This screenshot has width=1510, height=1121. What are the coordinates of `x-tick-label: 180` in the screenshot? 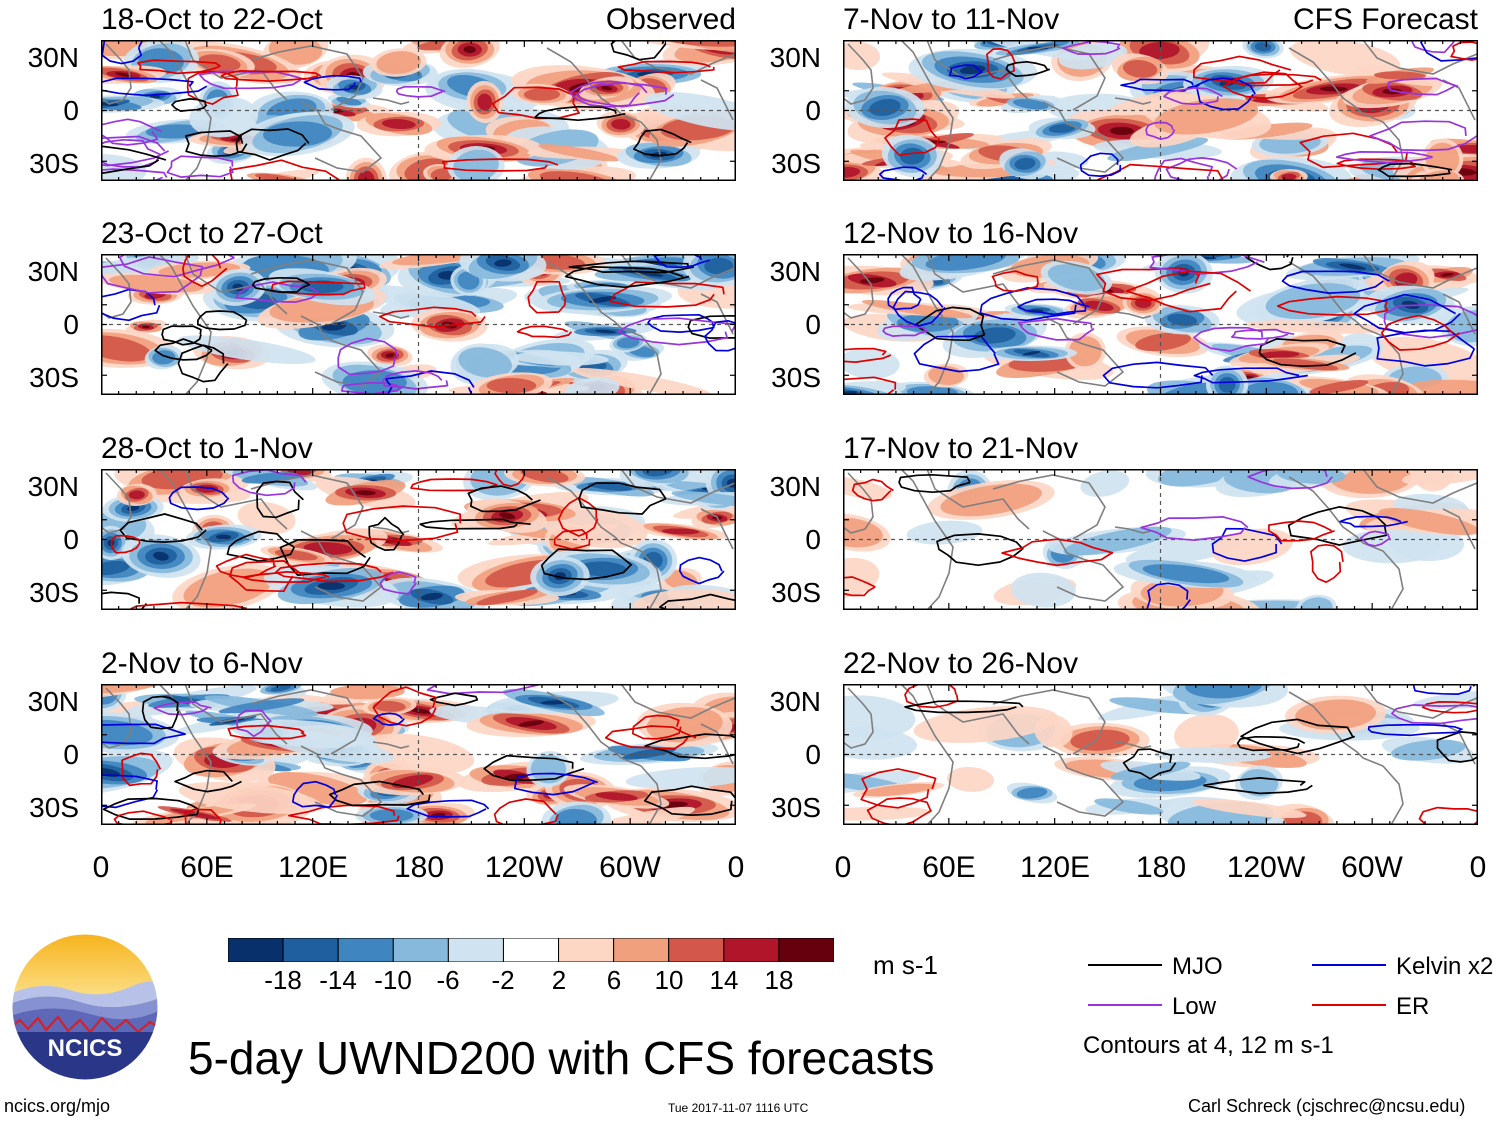 It's located at (1161, 867).